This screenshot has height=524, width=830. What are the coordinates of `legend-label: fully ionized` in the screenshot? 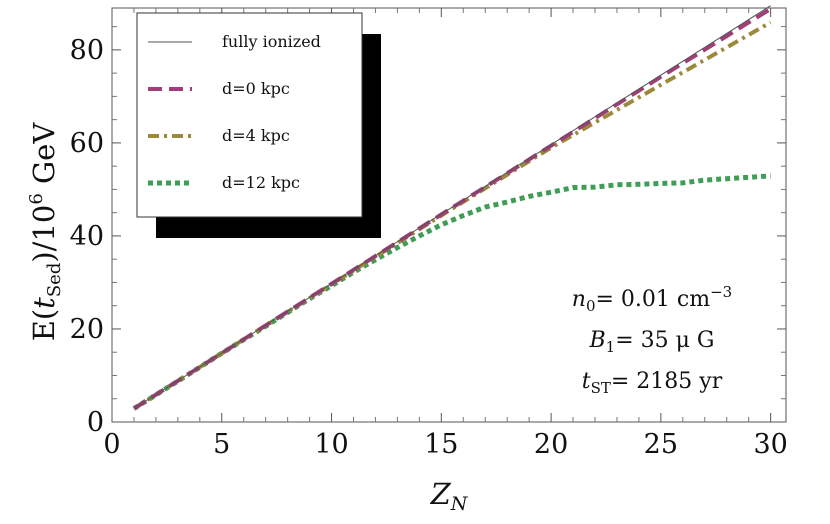 It's located at (271, 41).